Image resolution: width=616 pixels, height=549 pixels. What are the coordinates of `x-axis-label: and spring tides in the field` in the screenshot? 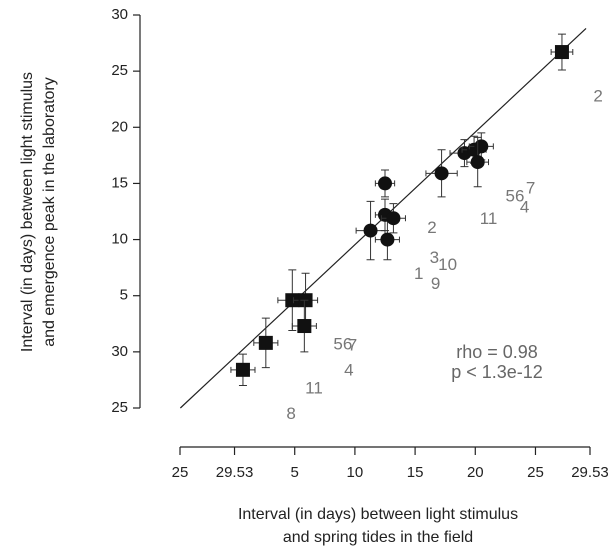 It's located at (378, 537).